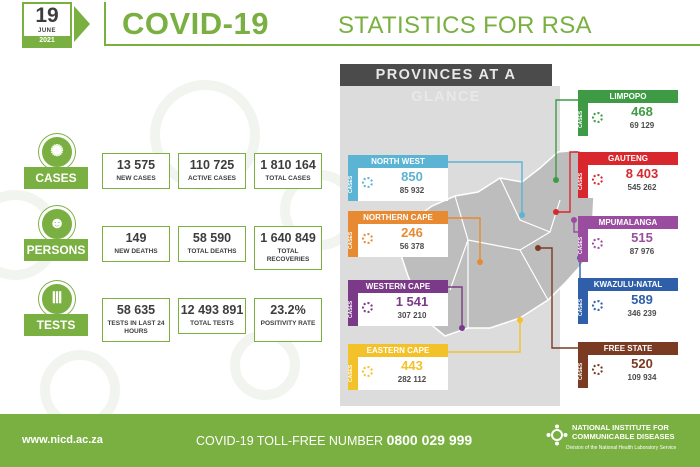 The height and width of the screenshot is (467, 700). What do you see at coordinates (412, 190) in the screenshot?
I see `province-total-cases: 85 932` at bounding box center [412, 190].